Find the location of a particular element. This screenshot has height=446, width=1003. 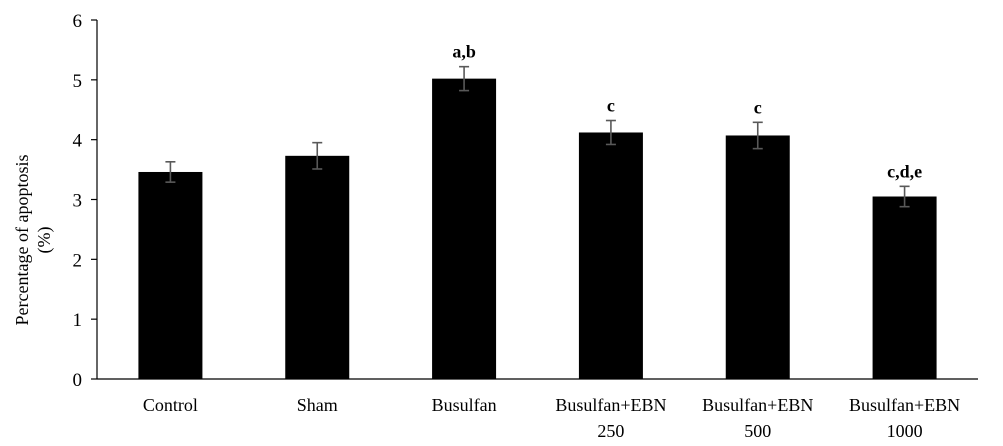

significance-label: a,b is located at coordinates (464, 52).